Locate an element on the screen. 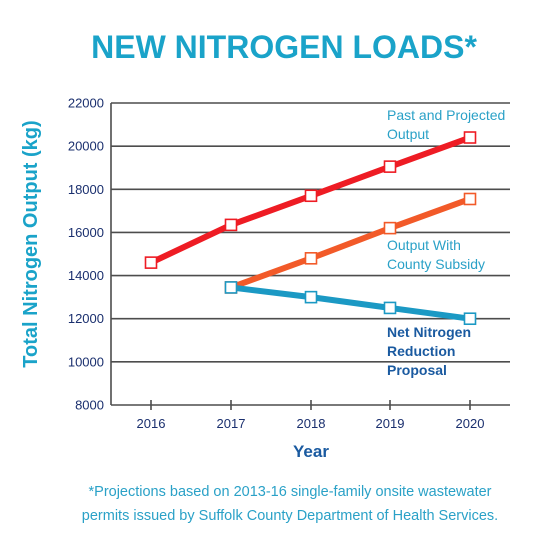  x-tick-labels: 2016 2017 2018 2019 2020 is located at coordinates (311, 423).